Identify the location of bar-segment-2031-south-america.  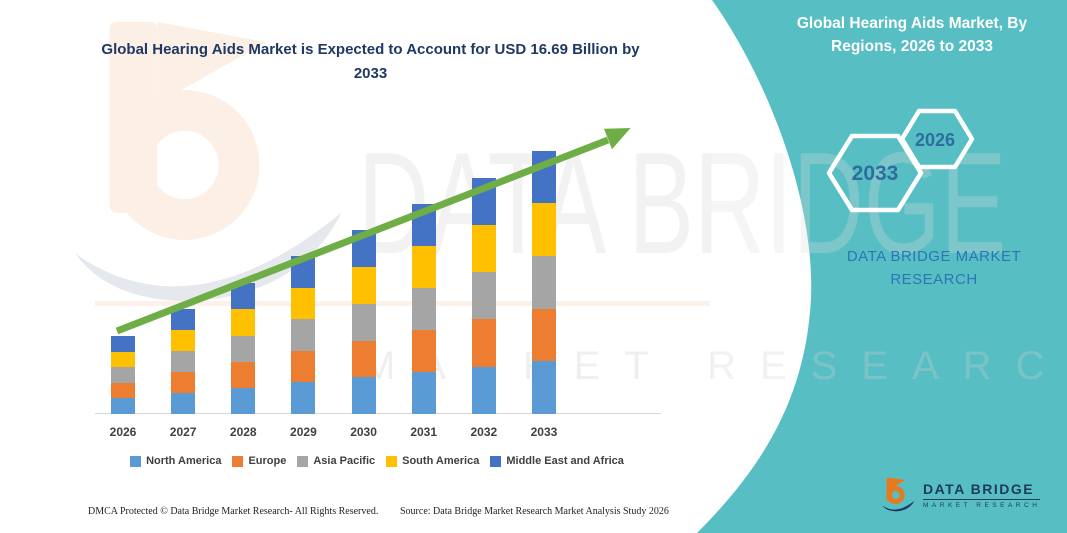
(423, 266).